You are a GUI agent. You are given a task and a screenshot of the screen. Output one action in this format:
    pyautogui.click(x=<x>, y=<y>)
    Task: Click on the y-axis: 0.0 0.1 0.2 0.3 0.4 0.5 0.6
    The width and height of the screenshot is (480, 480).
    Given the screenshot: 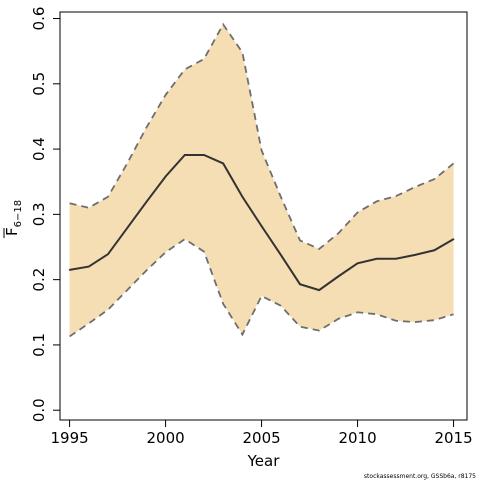 What is the action you would take?
    pyautogui.click(x=45, y=214)
    